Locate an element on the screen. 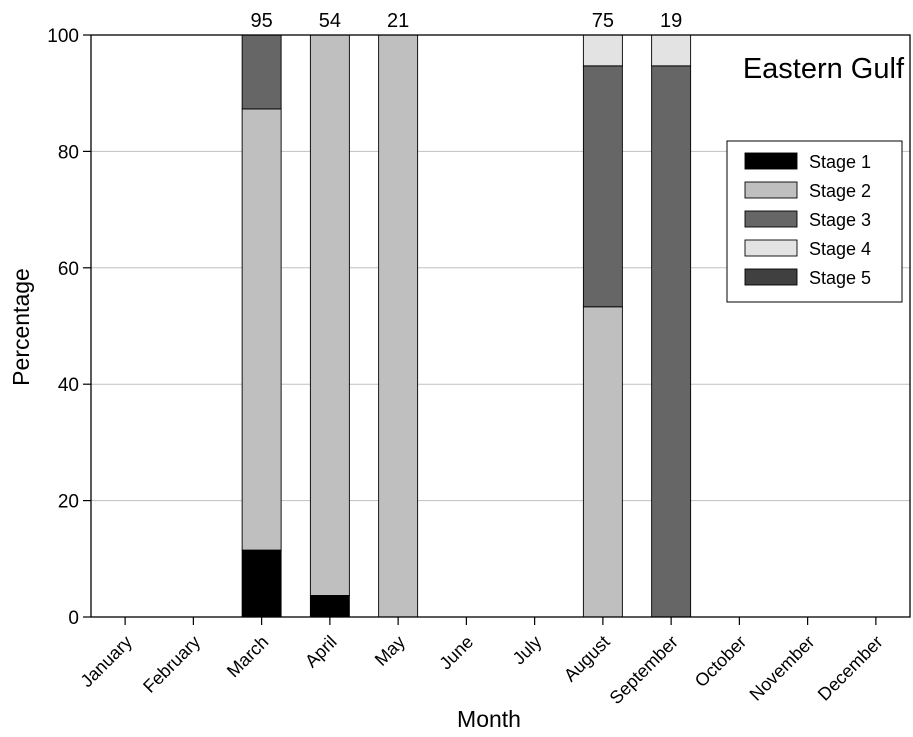 This screenshot has height=737, width=913. y-tick-label: 60 is located at coordinates (68, 269).